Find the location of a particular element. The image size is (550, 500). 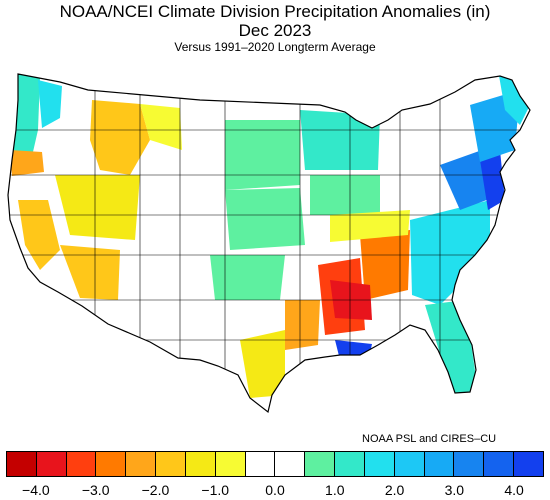

colorbar-tick-label: 3.0 is located at coordinates (454, 490).